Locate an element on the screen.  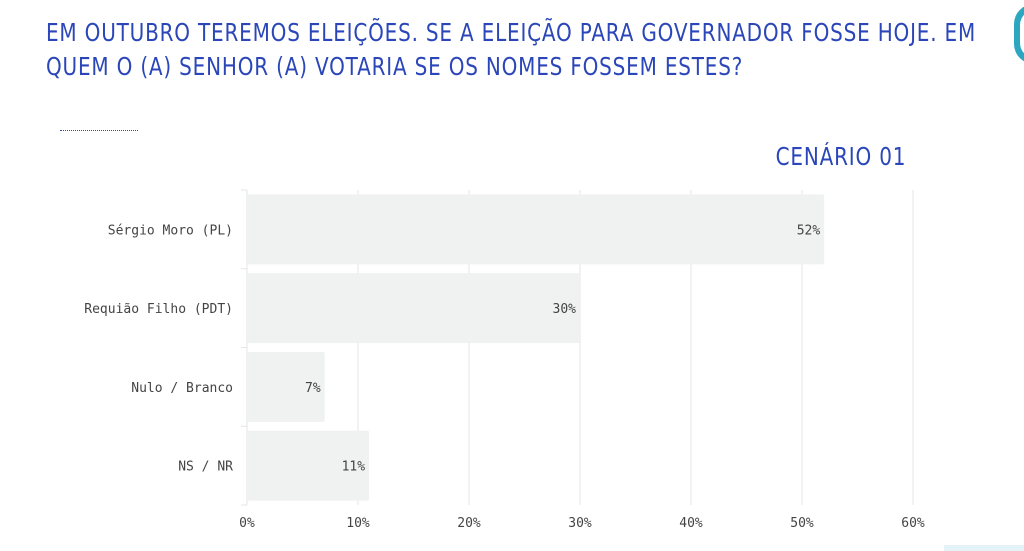
x-tick-label: 0% is located at coordinates (247, 523).